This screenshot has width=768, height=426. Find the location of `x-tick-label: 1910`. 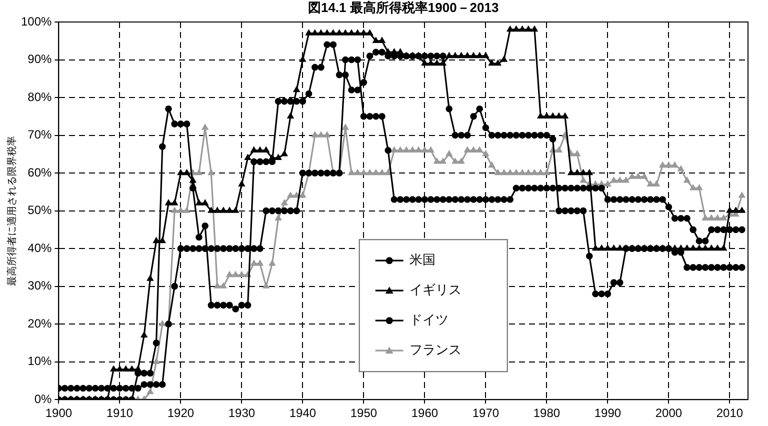

x-tick-label: 1910 is located at coordinates (120, 413).